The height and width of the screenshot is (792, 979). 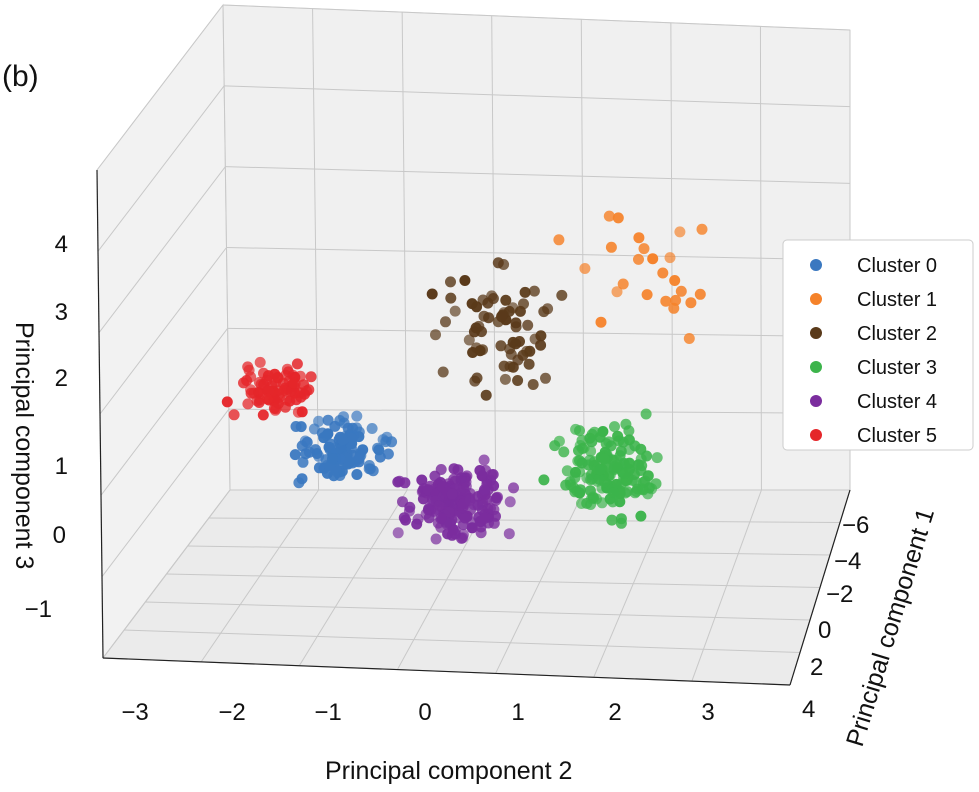 I want to click on legend-label: Cluster 5, so click(x=897, y=436).